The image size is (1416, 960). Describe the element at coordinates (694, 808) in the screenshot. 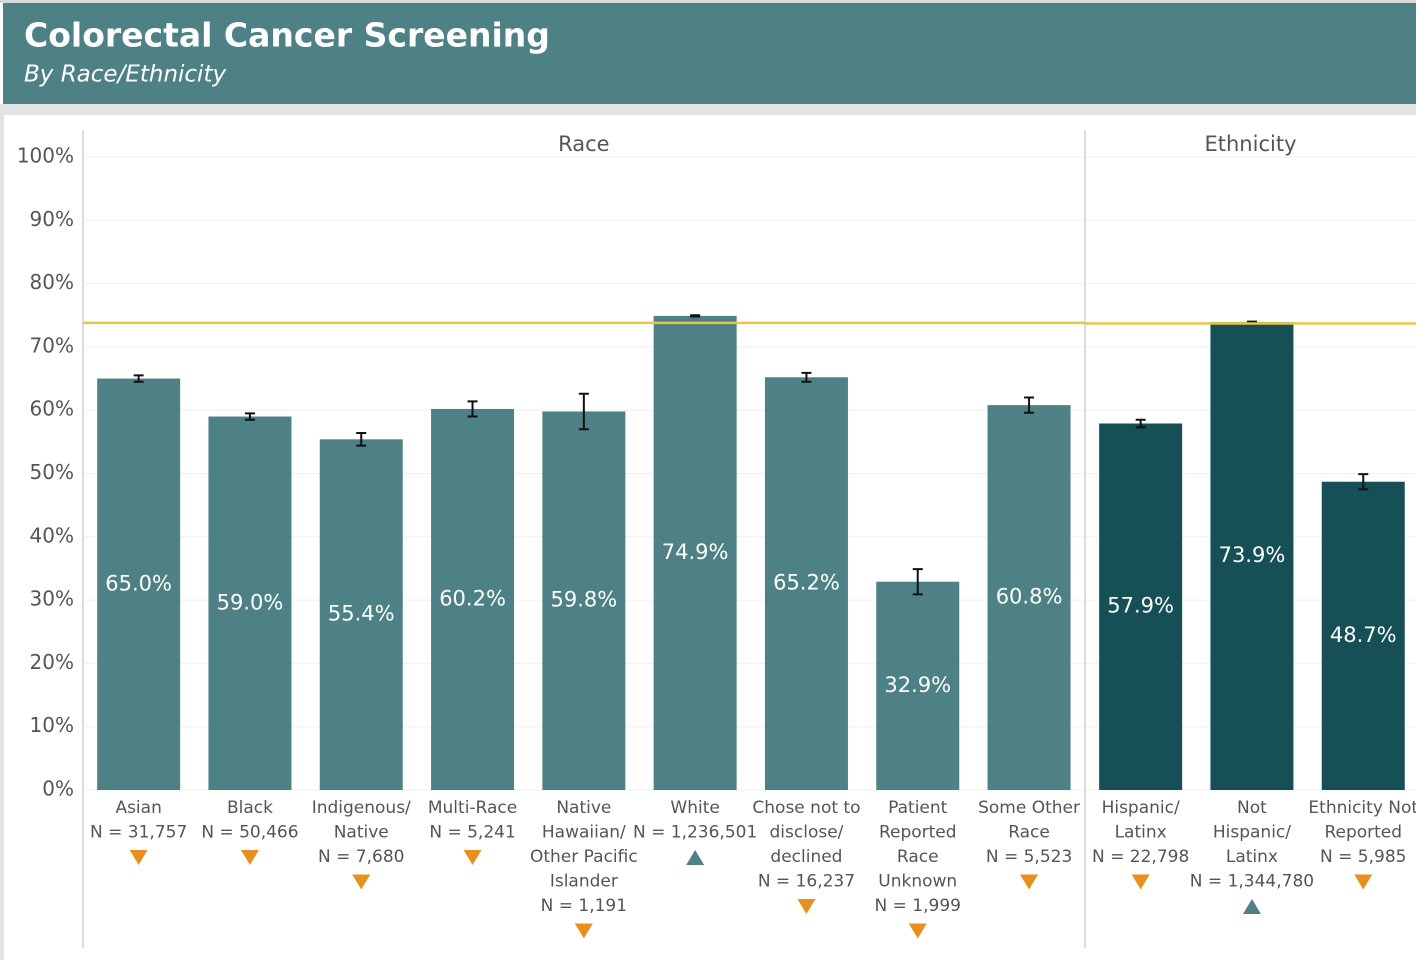

I see `x-category-label: White` at that location.